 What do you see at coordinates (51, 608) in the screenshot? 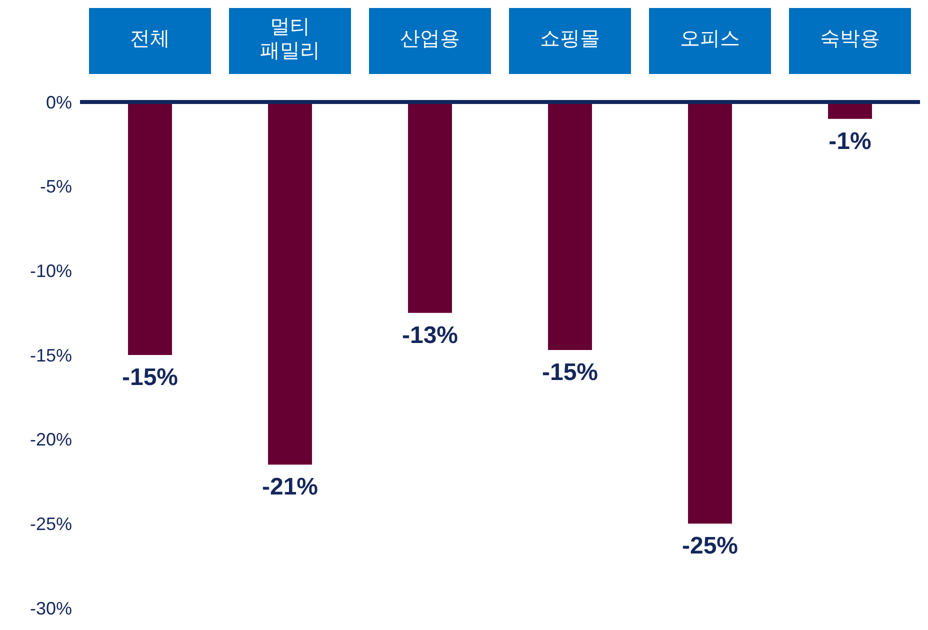
I see `y-tick-label: -30%` at bounding box center [51, 608].